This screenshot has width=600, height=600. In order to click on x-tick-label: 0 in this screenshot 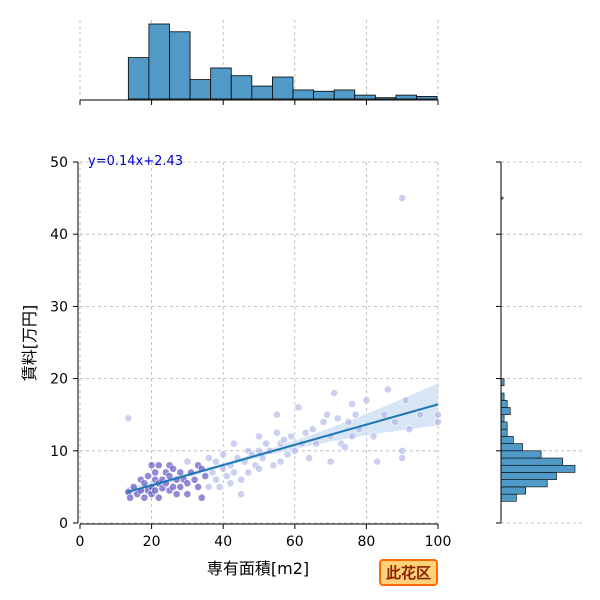, I will do `click(80, 542)`.